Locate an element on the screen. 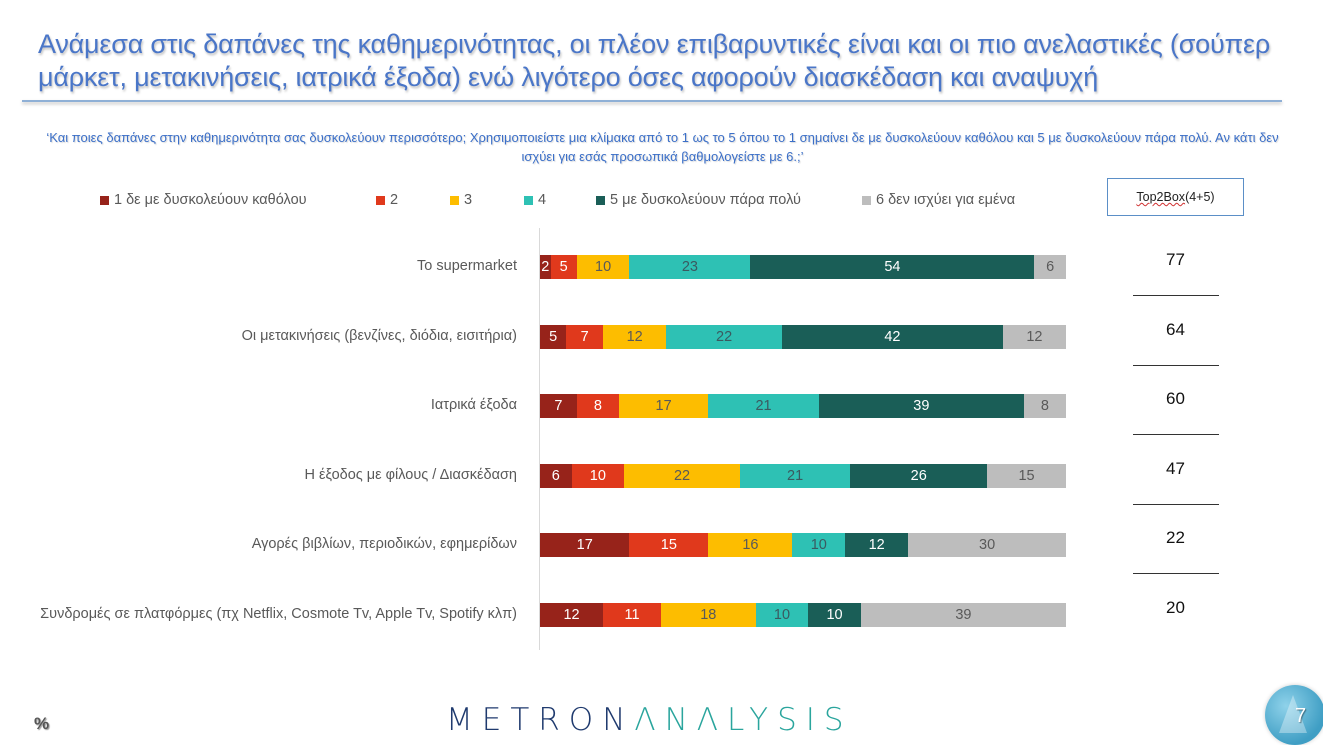 The width and height of the screenshot is (1323, 745). title-divider is located at coordinates (652, 101).